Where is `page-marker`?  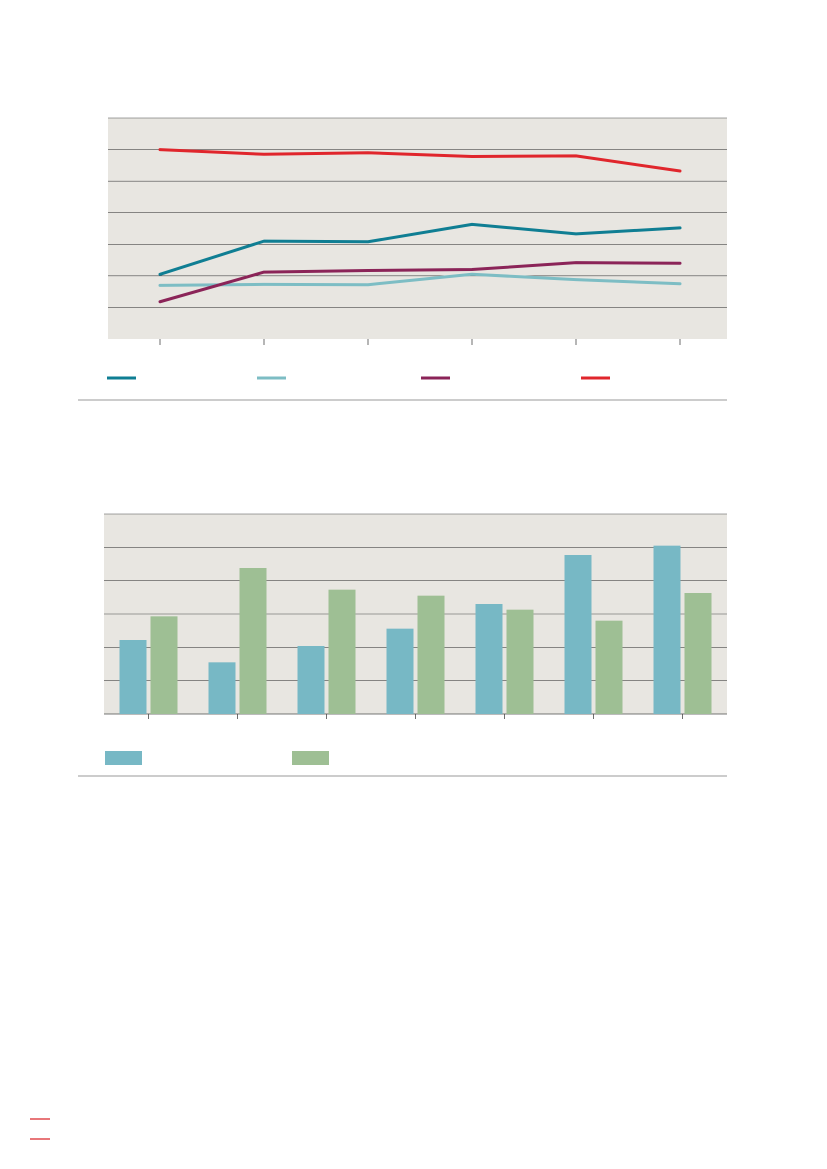 page-marker is located at coordinates (40, 1129).